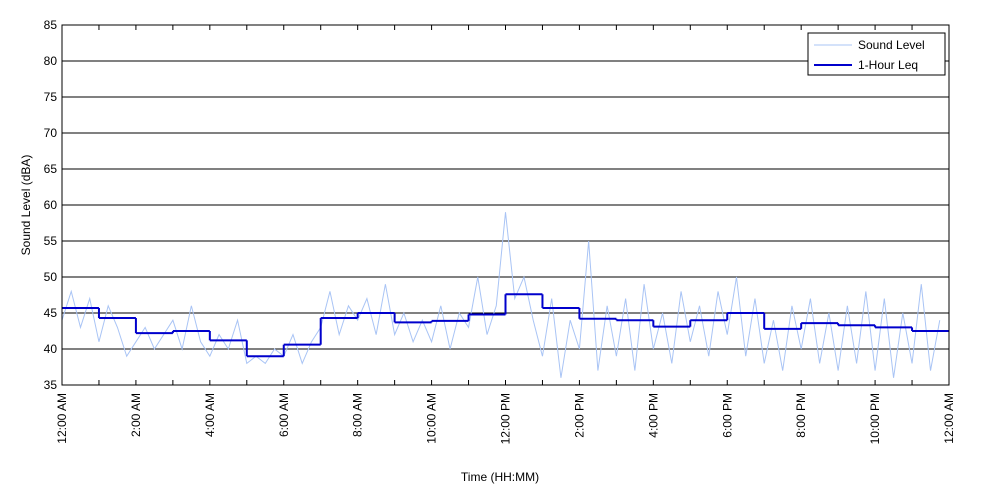 This screenshot has width=1000, height=500. Describe the element at coordinates (876, 54) in the screenshot. I see `legend-box` at that location.